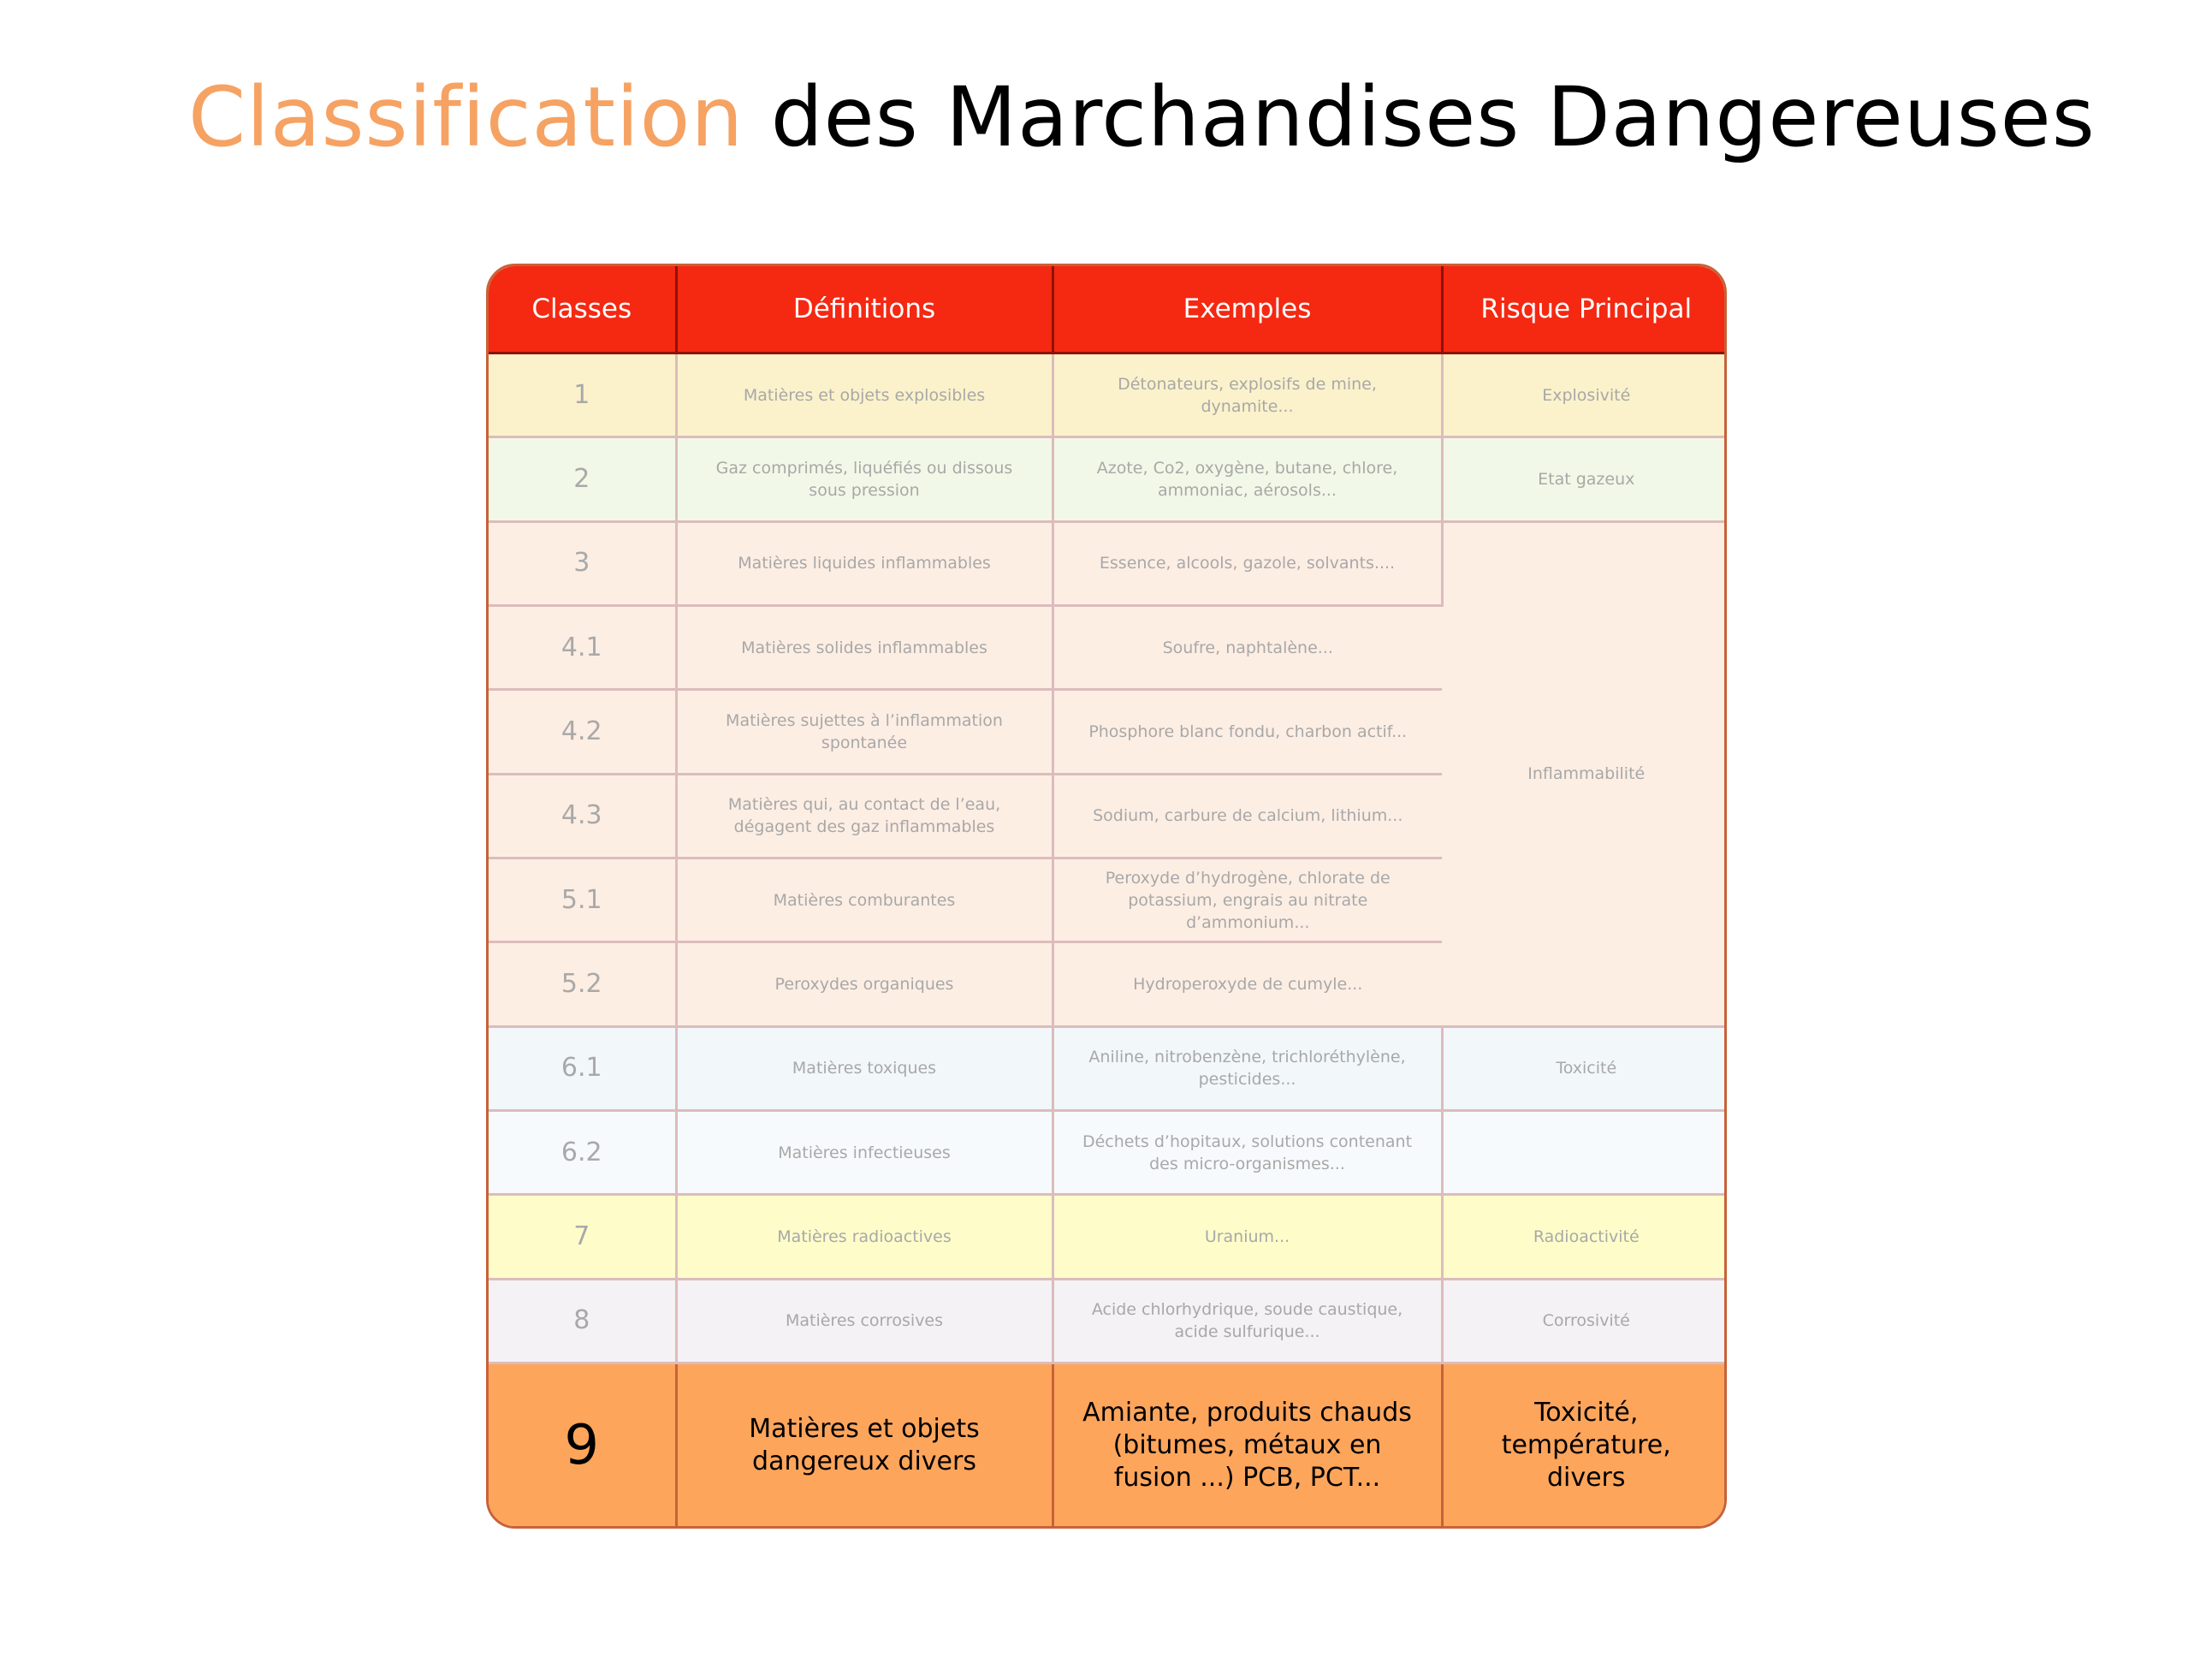 This screenshot has height=1663, width=2212. What do you see at coordinates (583, 1322) in the screenshot?
I see `class-number: 8` at bounding box center [583, 1322].